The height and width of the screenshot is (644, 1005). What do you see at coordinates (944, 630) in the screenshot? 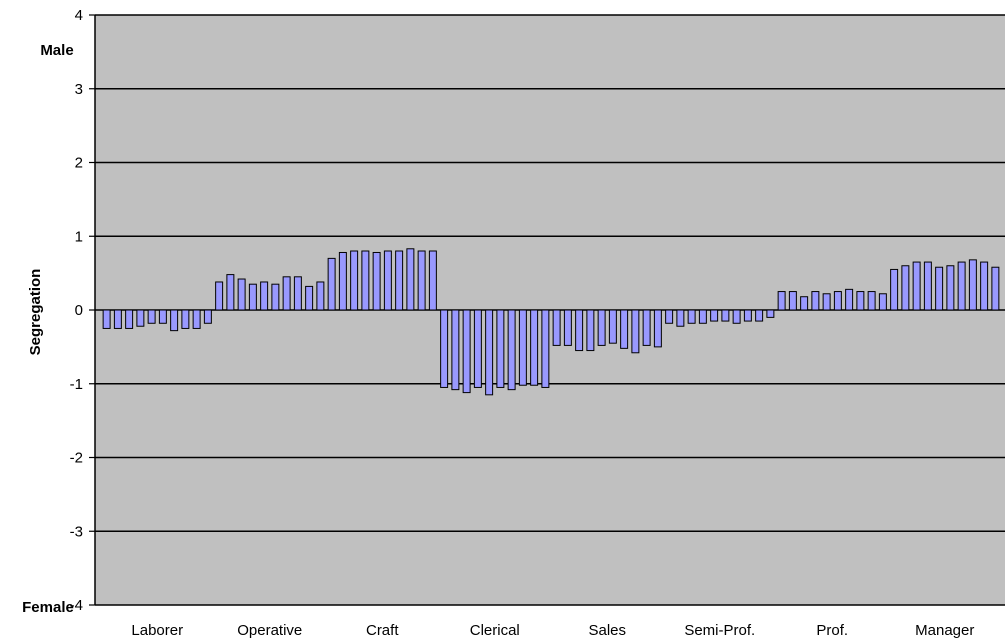
I see `x-category-label: Manager` at bounding box center [944, 630].